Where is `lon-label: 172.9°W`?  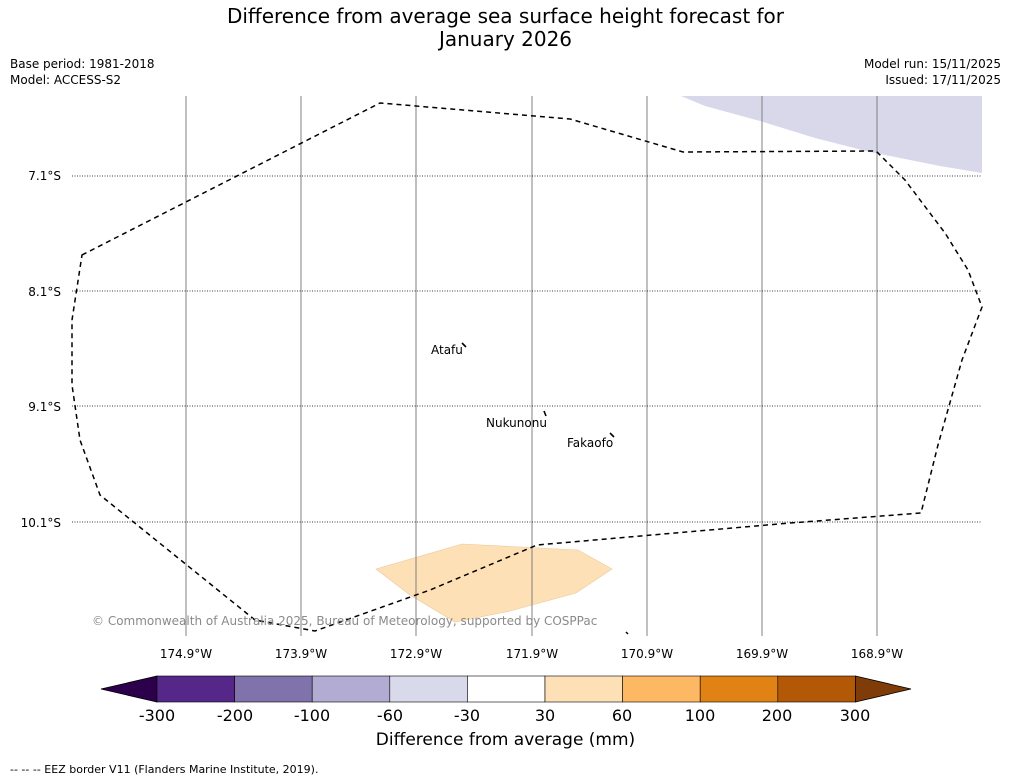 lon-label: 172.9°W is located at coordinates (416, 654).